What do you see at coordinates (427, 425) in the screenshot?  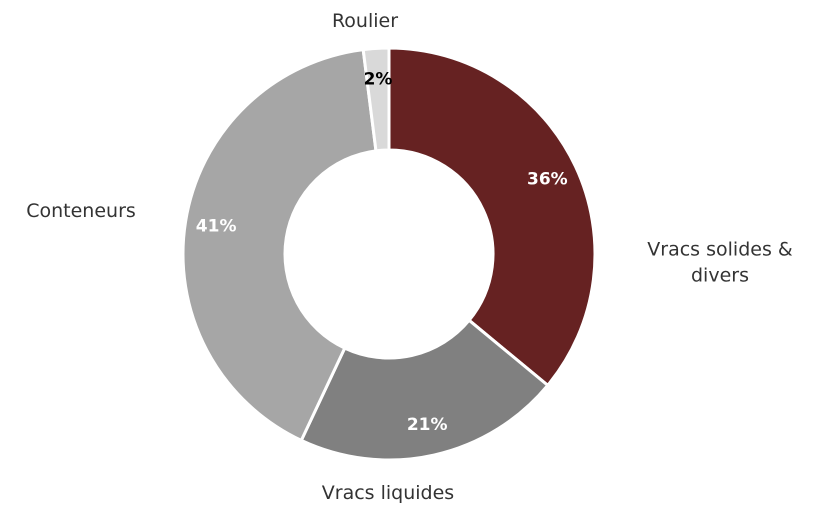 I see `value-label: 21%` at bounding box center [427, 425].